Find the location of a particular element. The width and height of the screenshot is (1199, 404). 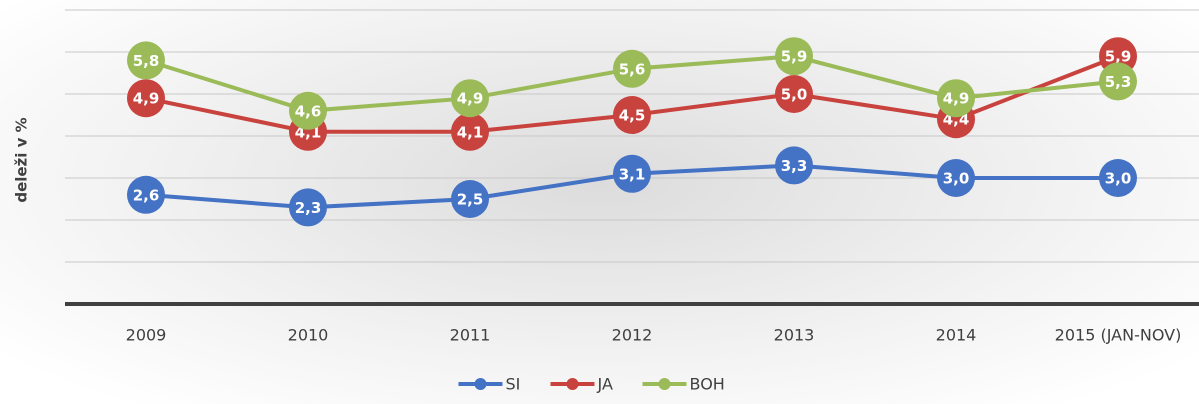

legend-label: JA is located at coordinates (605, 384).